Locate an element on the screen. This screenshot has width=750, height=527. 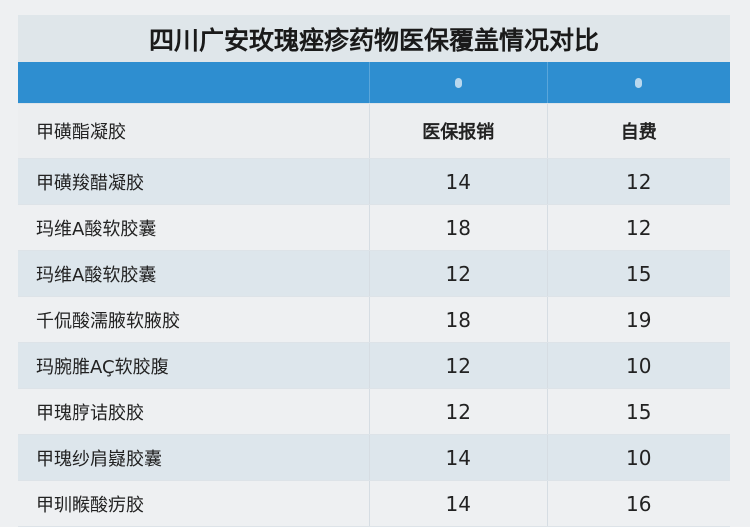
table-row: 玛维A酸软胶囊 12 15 is located at coordinates (374, 274).